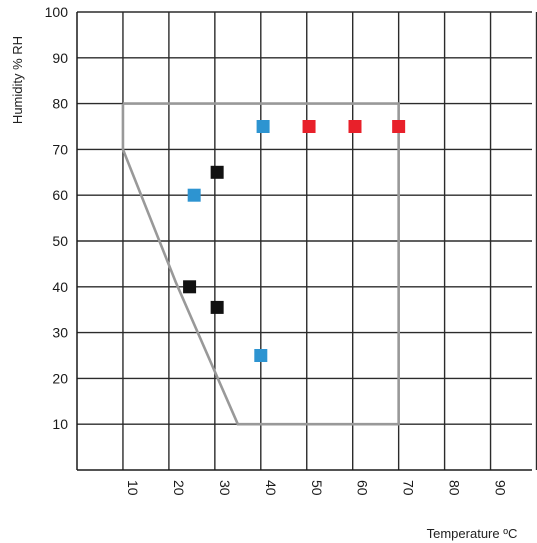 The width and height of the screenshot is (537, 543). What do you see at coordinates (60, 149) in the screenshot?
I see `y-tick-label: 70` at bounding box center [60, 149].